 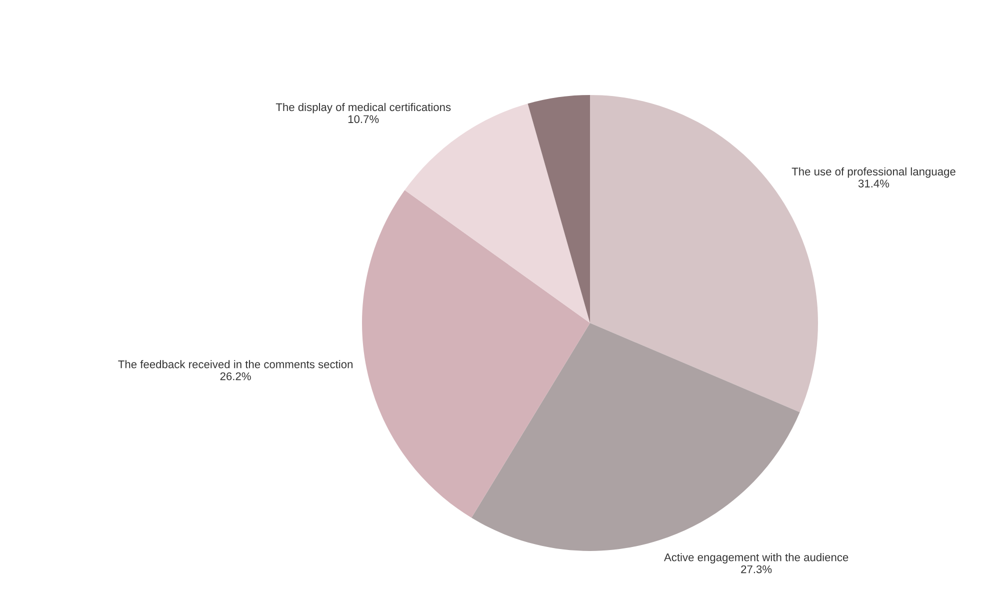 I want to click on slice-label: The display of medical certifications, so click(x=363, y=108).